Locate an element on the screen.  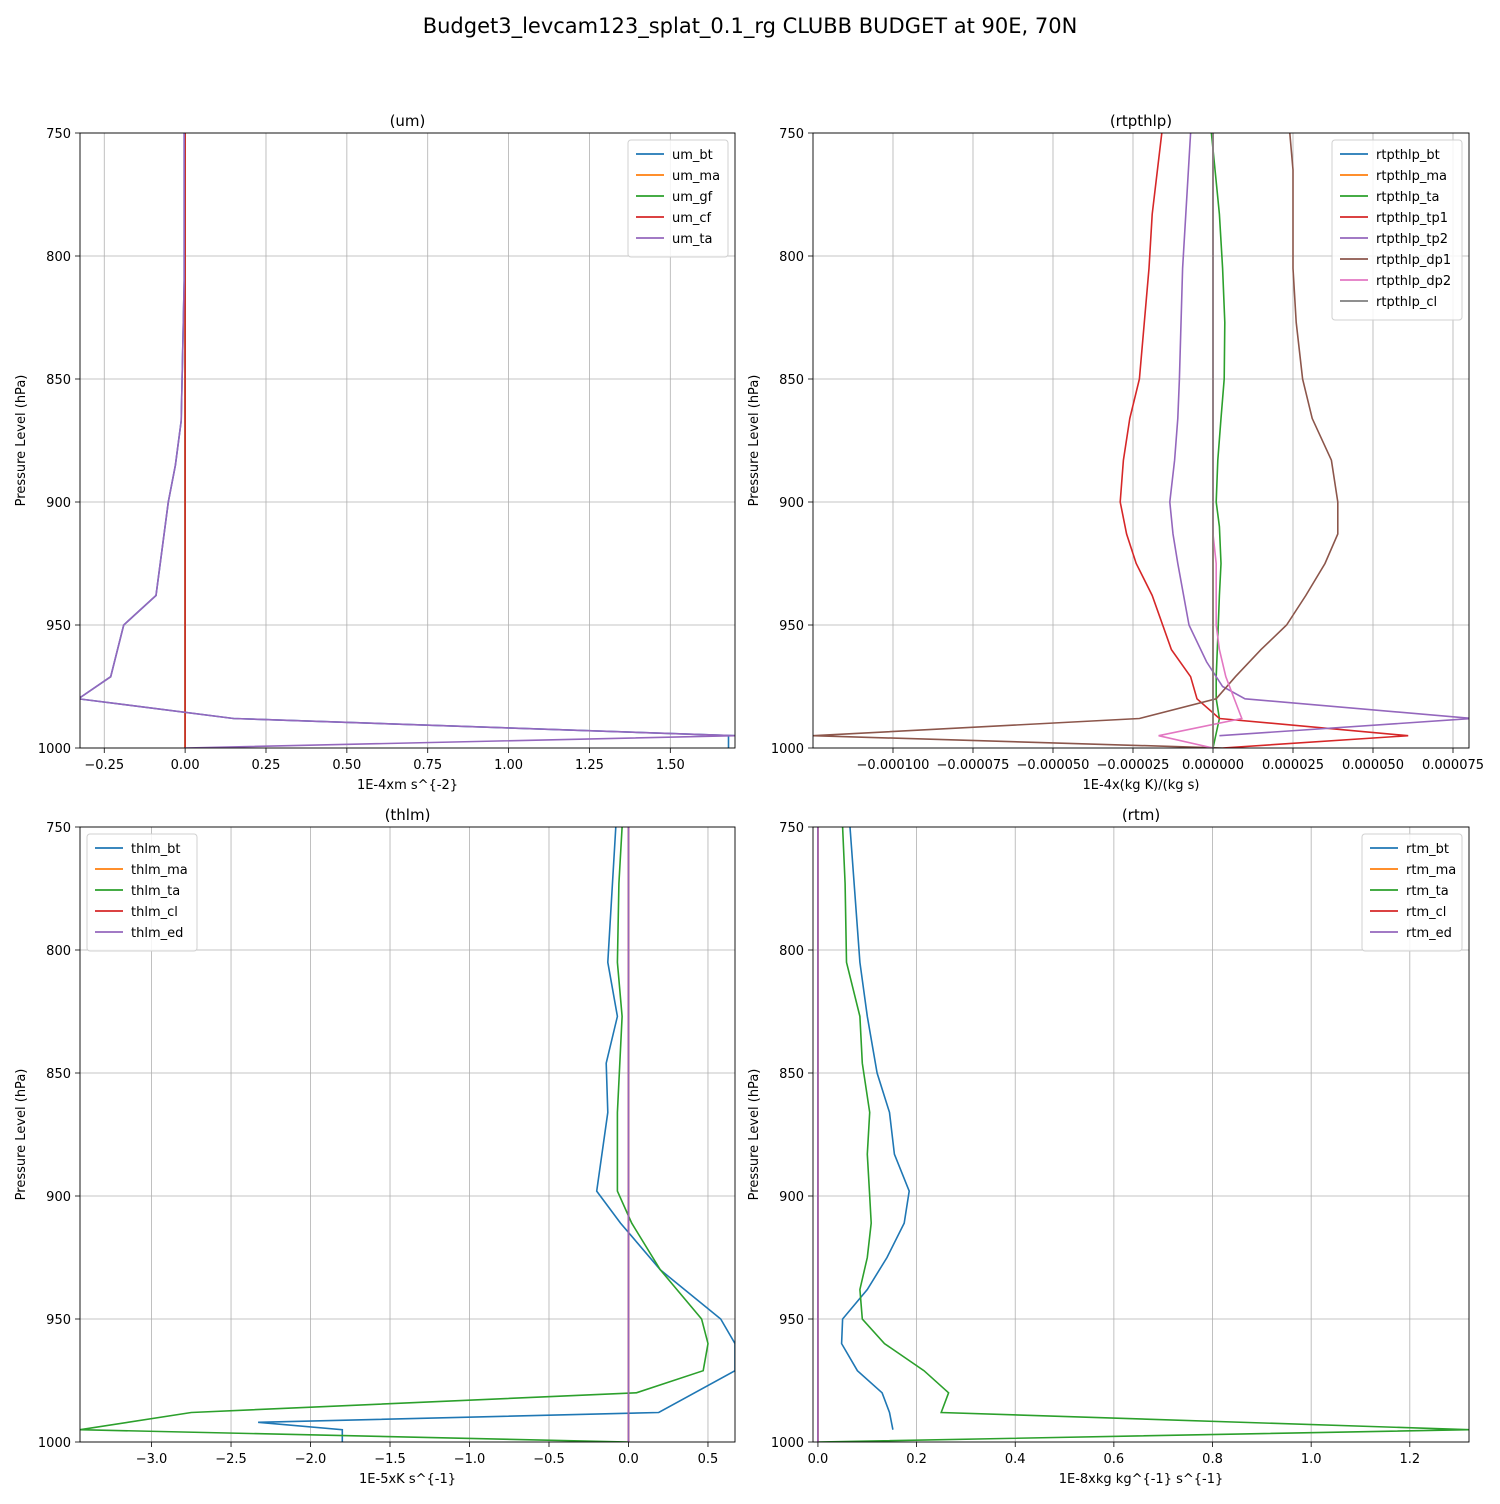
panel-title: (rtm) is located at coordinates (1141, 815).